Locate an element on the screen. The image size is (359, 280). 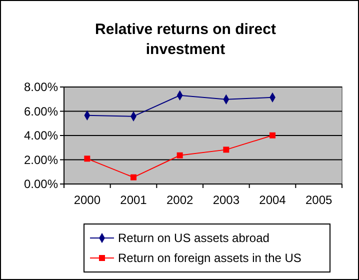
legend-label: Return on foreign assets in the US is located at coordinates (210, 258).